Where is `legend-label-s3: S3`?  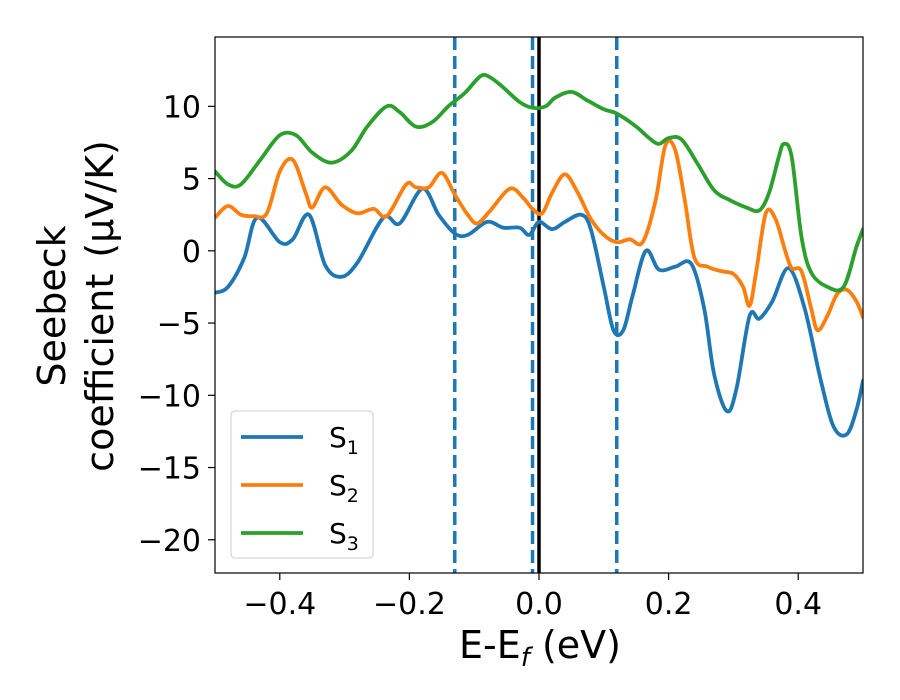
legend-label-s3: S3 is located at coordinates (344, 536).